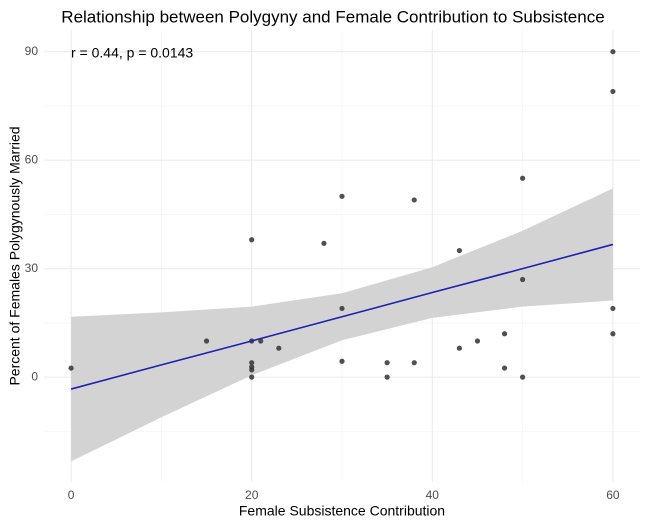  I want to click on x-tick-label: 40, so click(433, 495).